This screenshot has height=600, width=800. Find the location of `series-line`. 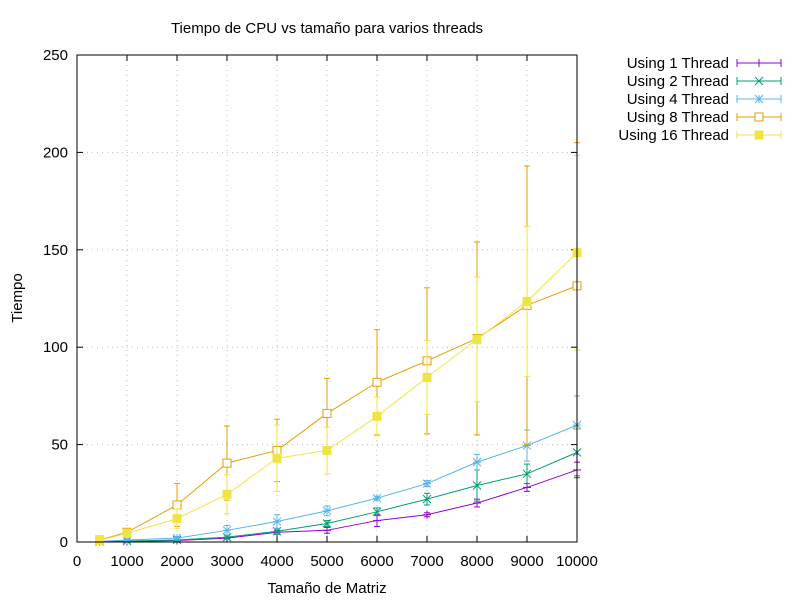

series-line is located at coordinates (338, 506).